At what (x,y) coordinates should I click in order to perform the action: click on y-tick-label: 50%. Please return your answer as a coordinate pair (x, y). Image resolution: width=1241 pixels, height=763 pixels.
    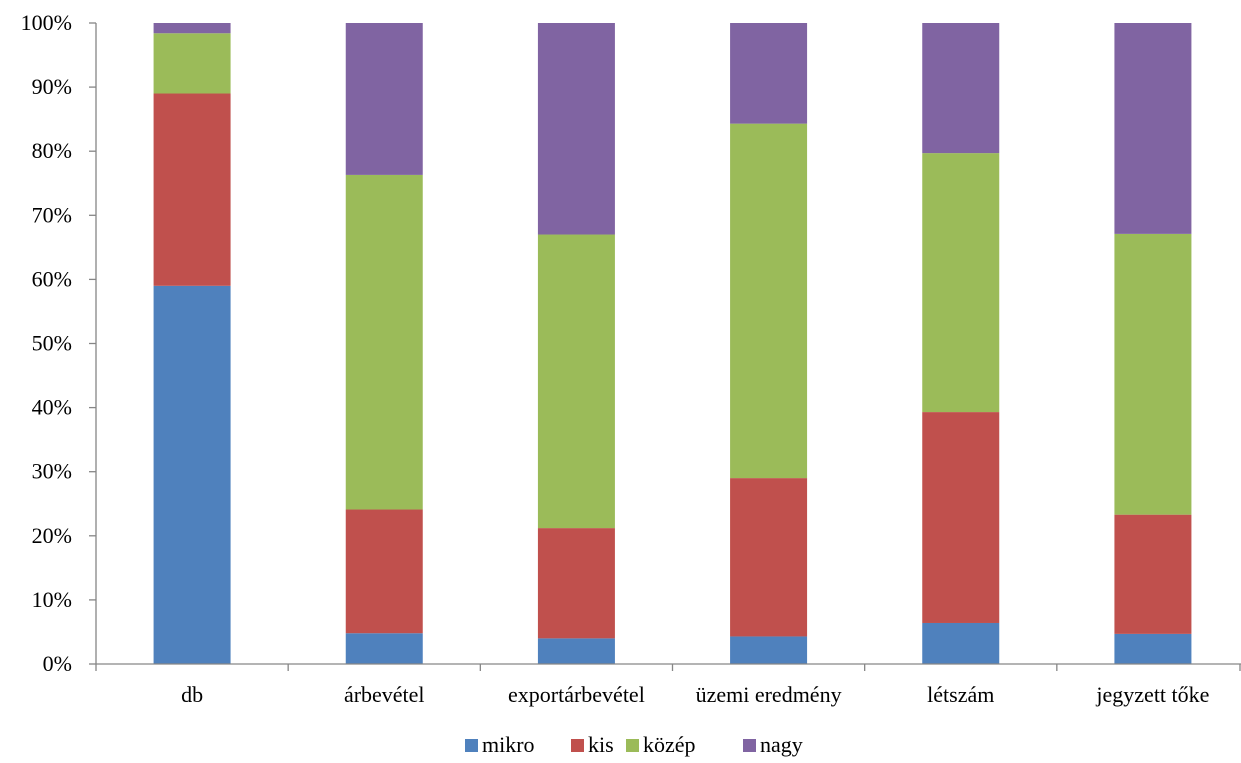
    Looking at the image, I should click on (52, 343).